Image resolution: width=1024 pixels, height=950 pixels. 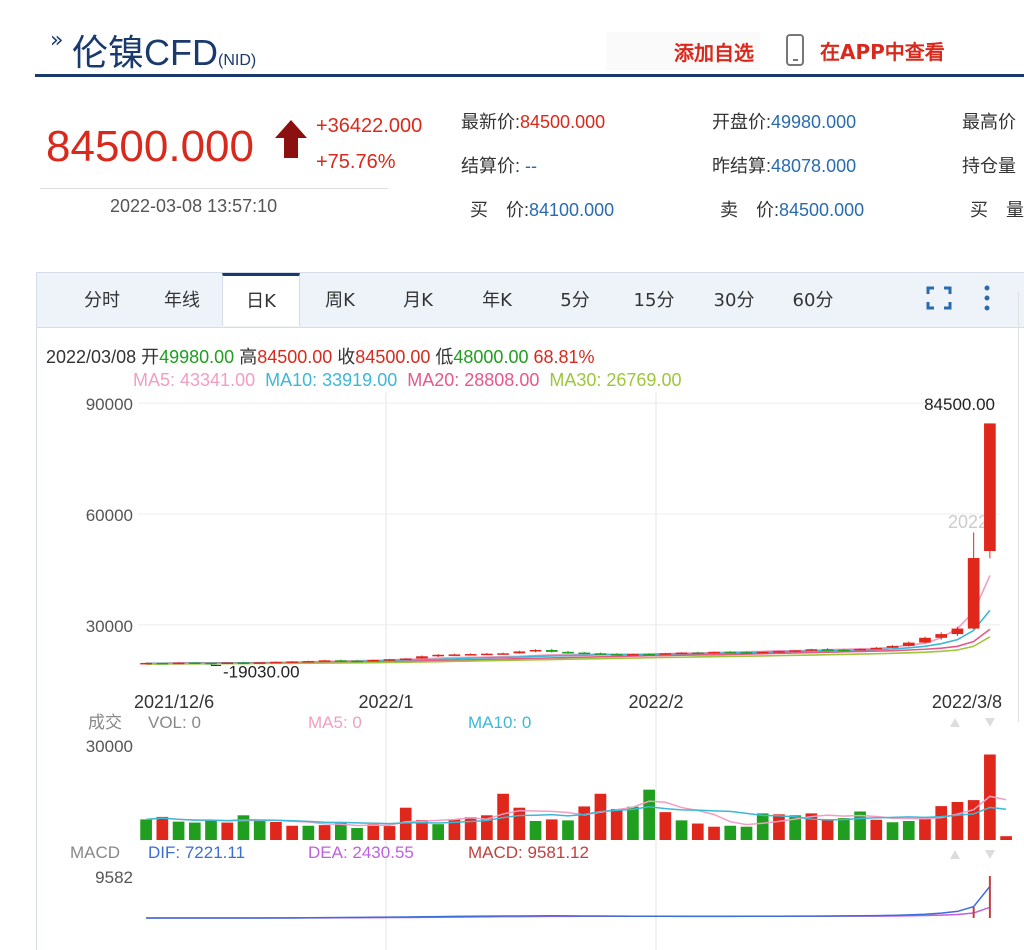 I want to click on prev-settle-field: 昨结算:48078.000, so click(x=784, y=166).